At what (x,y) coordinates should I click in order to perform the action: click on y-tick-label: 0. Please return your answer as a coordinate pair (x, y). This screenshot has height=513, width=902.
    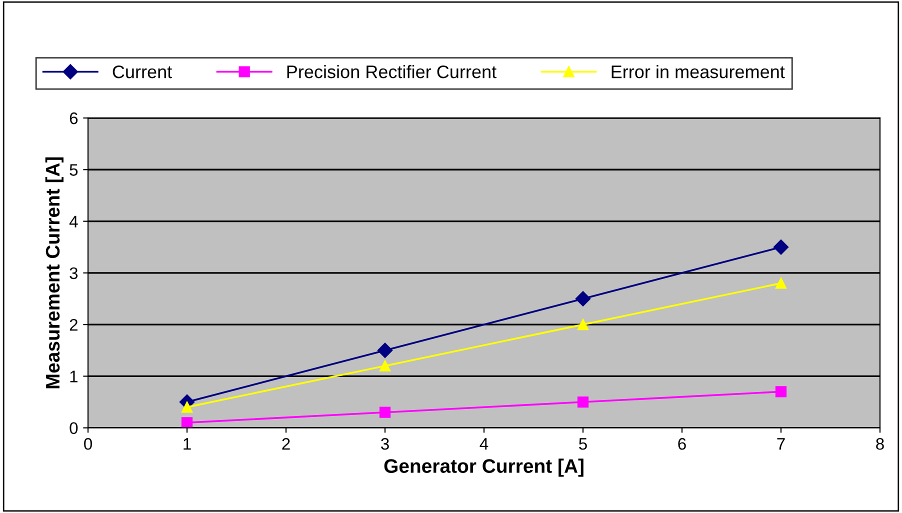
    Looking at the image, I should click on (74, 428).